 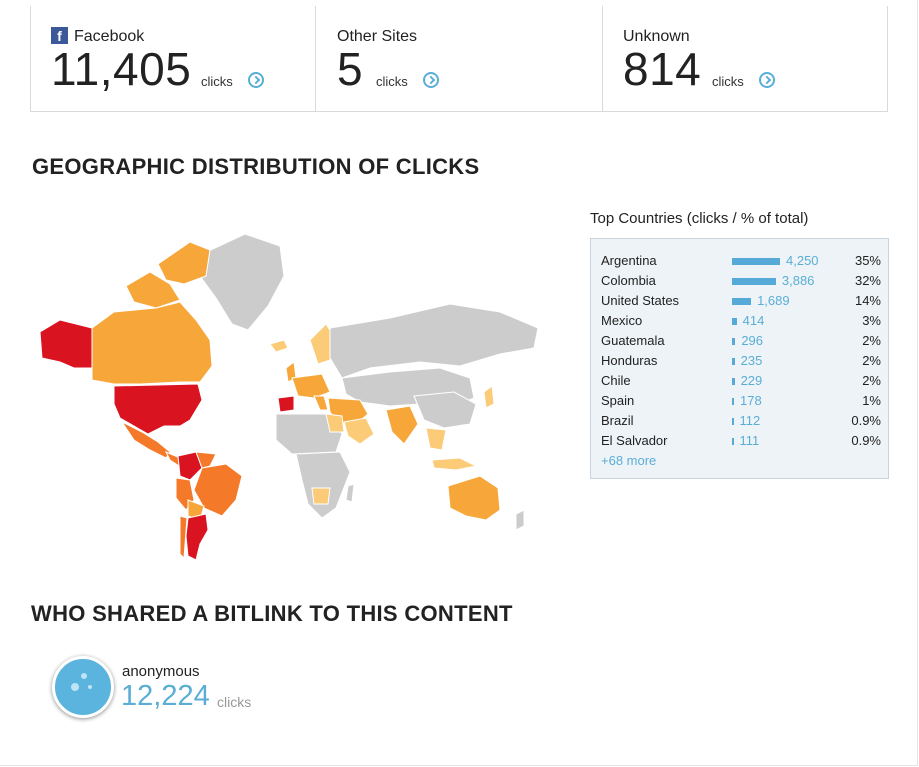 What do you see at coordinates (867, 260) in the screenshot?
I see `country-percent: 35%` at bounding box center [867, 260].